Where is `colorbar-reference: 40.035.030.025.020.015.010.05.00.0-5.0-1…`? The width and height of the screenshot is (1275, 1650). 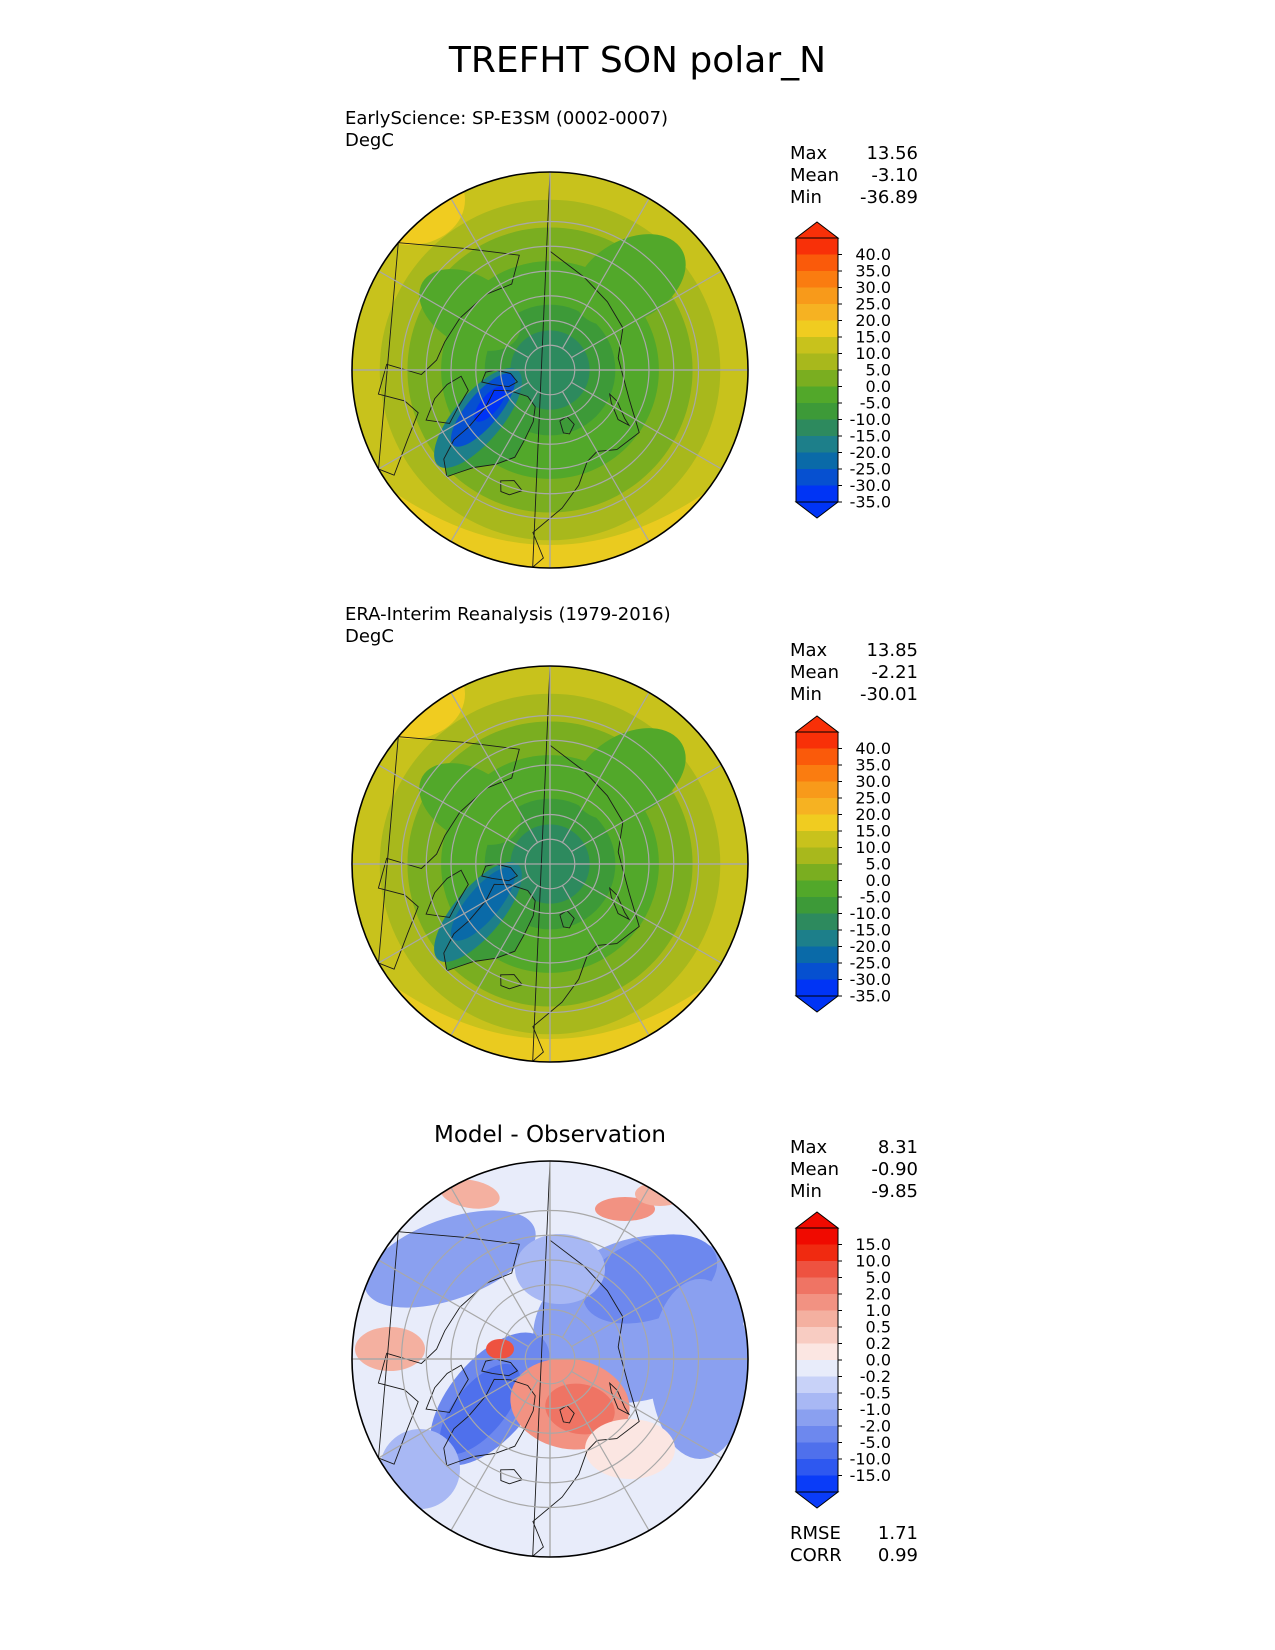 colorbar-reference: 40.035.030.025.020.015.010.05.00.0-5.0-1… is located at coordinates (842, 864).